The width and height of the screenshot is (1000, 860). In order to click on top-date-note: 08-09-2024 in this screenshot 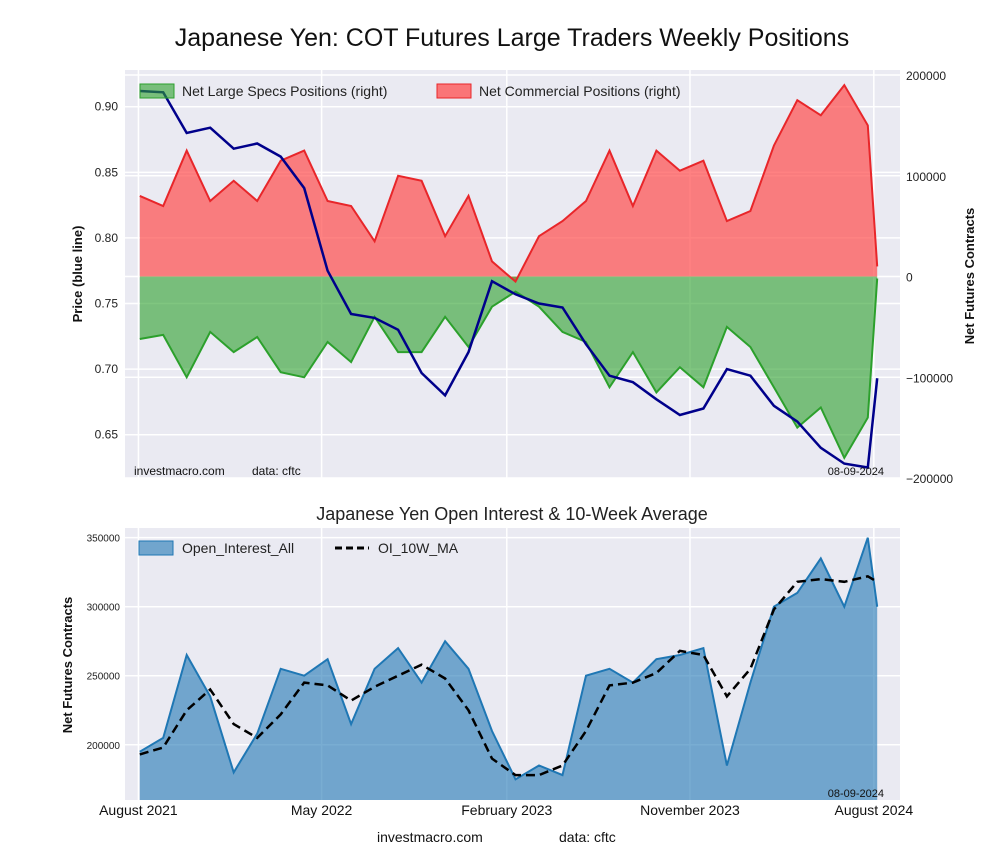, I will do `click(856, 472)`.